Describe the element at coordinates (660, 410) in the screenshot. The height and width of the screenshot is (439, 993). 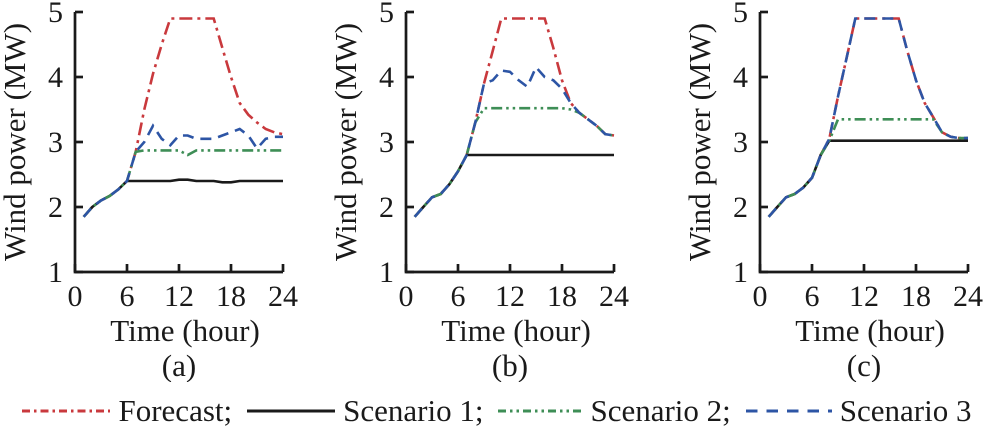
I see `legend-label-scenario-2: Scenario 2;` at that location.